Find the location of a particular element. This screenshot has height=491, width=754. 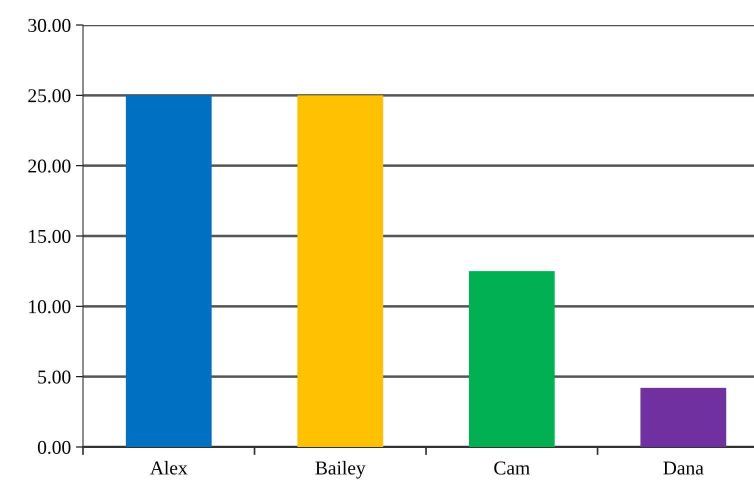

y-tick-label: 5.00 is located at coordinates (54, 377).